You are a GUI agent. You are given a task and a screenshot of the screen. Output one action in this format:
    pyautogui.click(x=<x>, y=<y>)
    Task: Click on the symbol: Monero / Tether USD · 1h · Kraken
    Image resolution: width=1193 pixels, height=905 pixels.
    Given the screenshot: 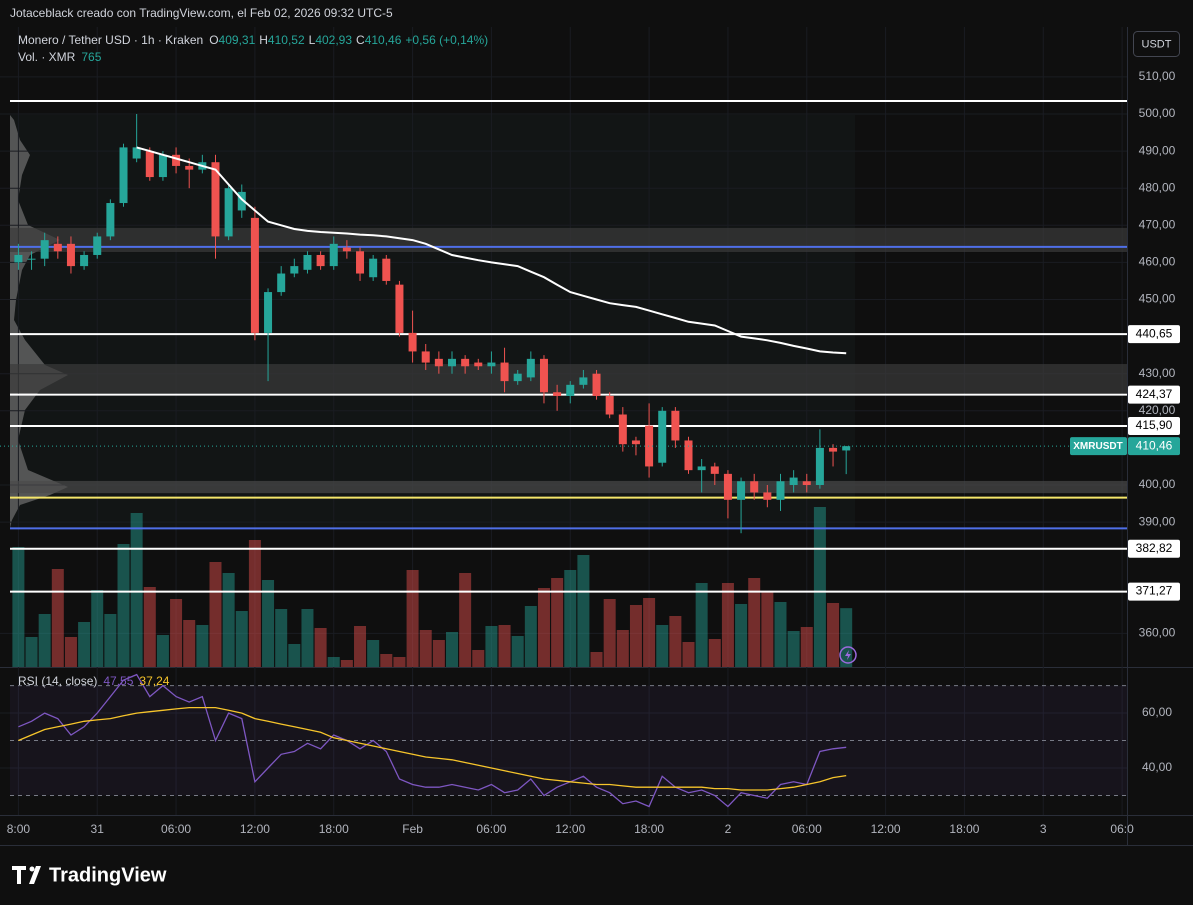 What is the action you would take?
    pyautogui.click(x=110, y=40)
    